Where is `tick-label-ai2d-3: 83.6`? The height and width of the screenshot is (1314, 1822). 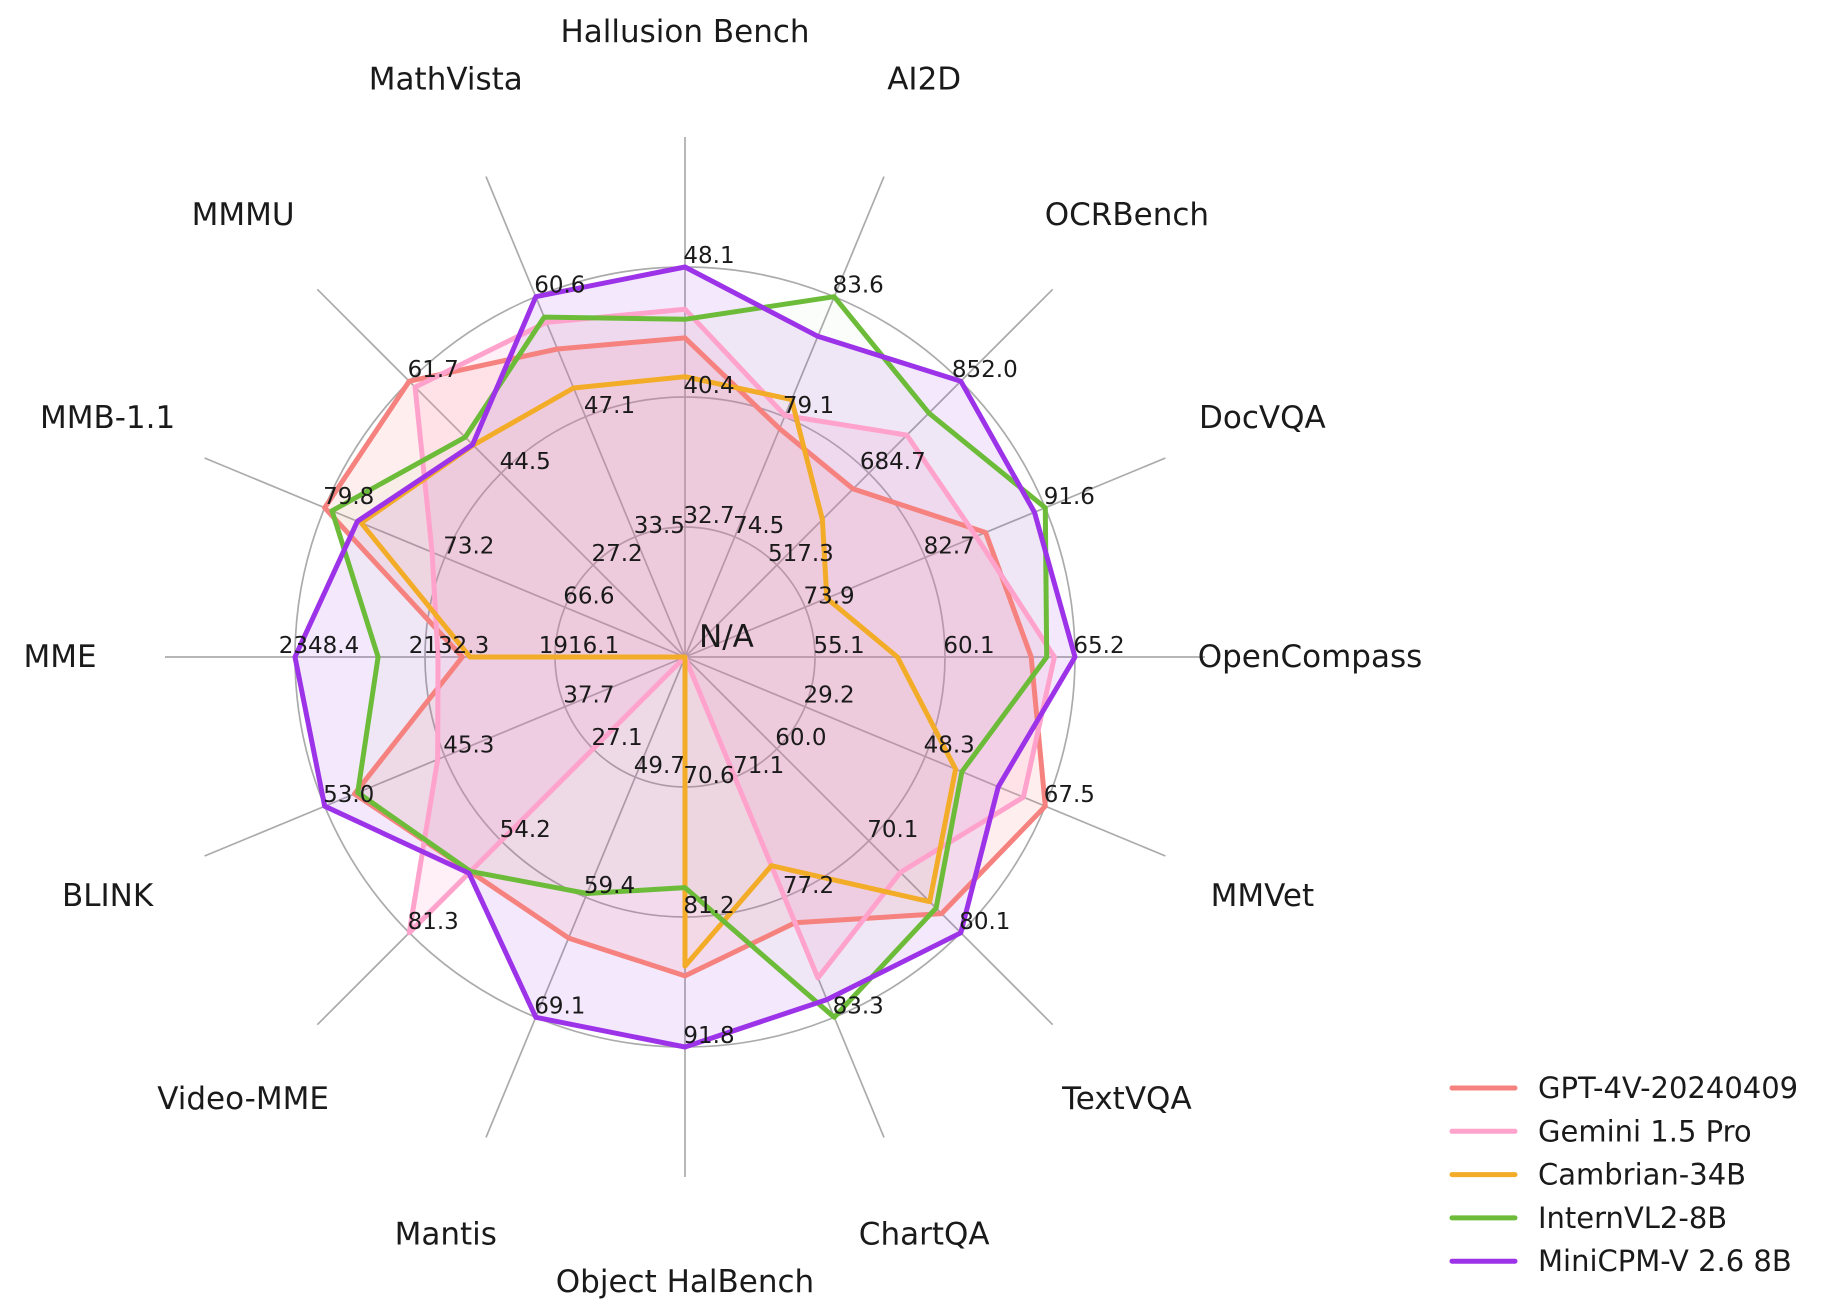
tick-label-ai2d-3: 83.6 is located at coordinates (858, 286).